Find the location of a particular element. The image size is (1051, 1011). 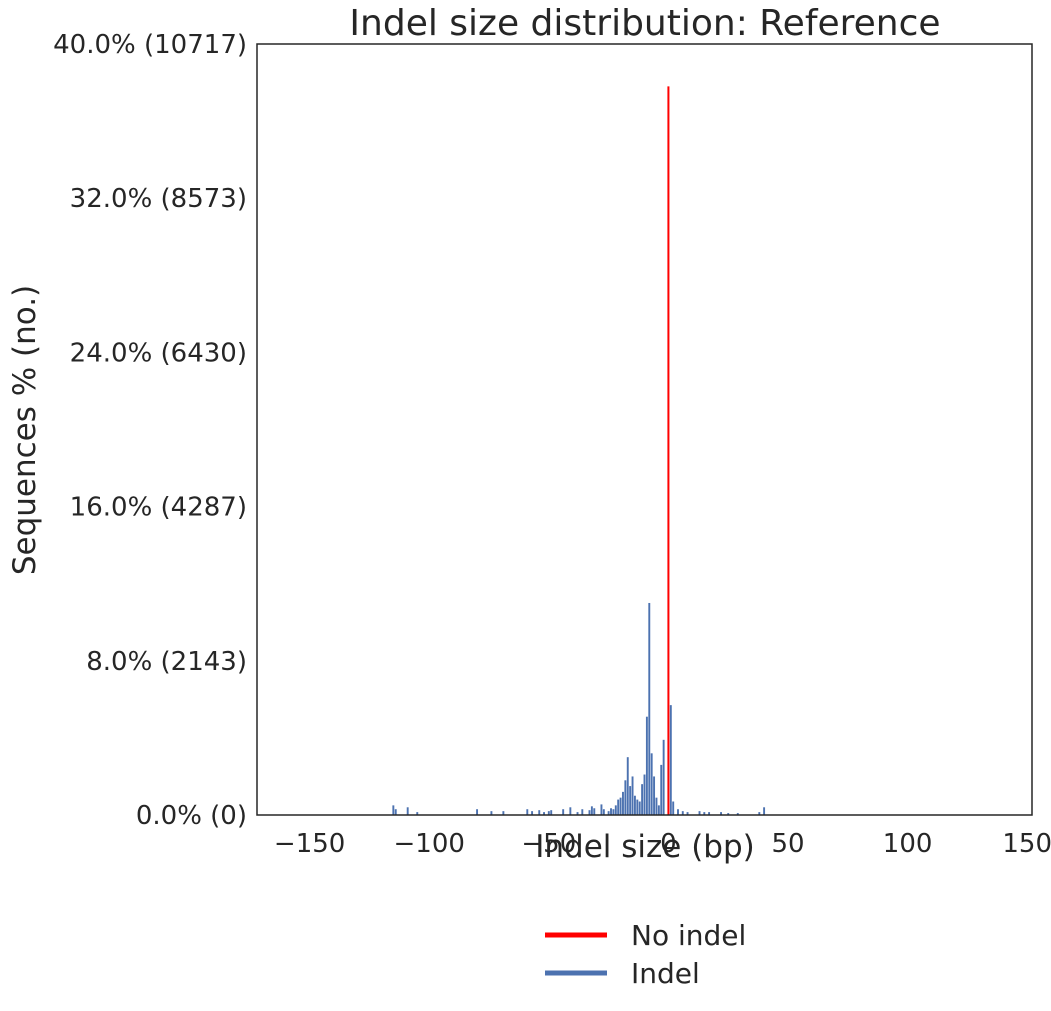

y-axis-label: Sequences % (no.) is located at coordinates (25, 430).